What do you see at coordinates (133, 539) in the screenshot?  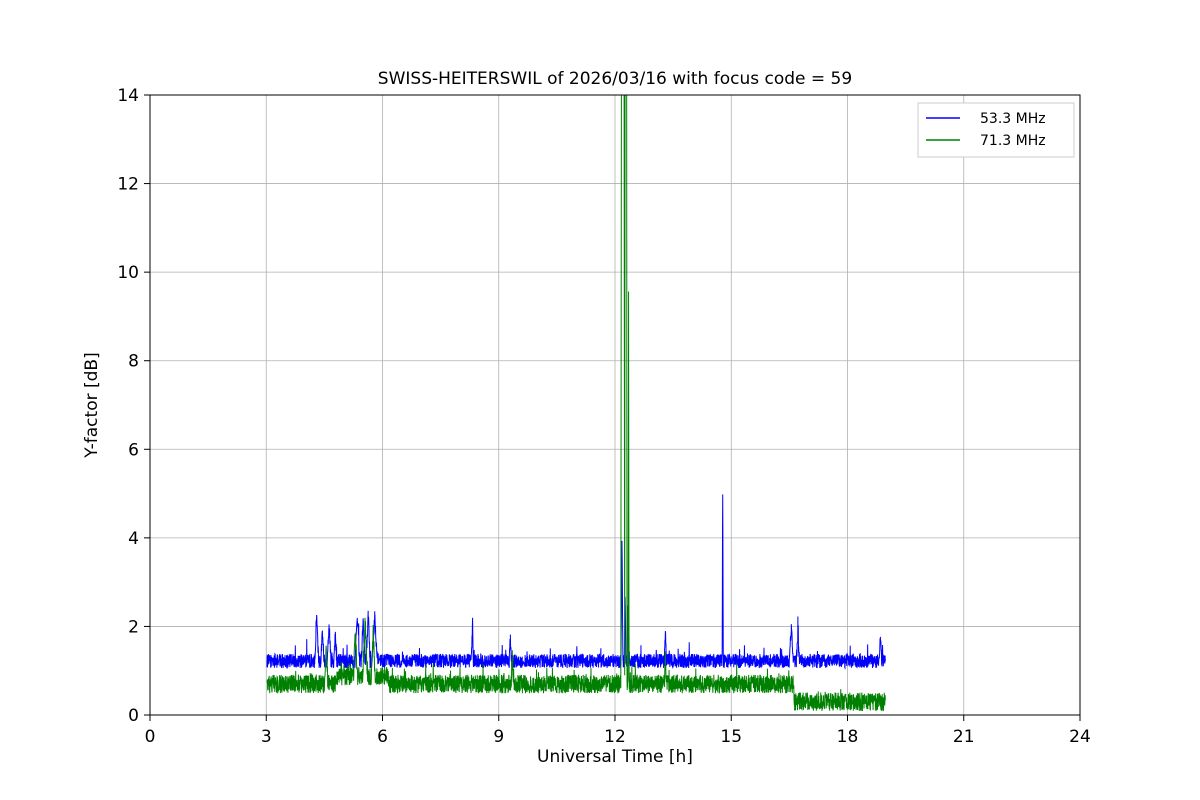 I see `y-tick-label: 4` at bounding box center [133, 539].